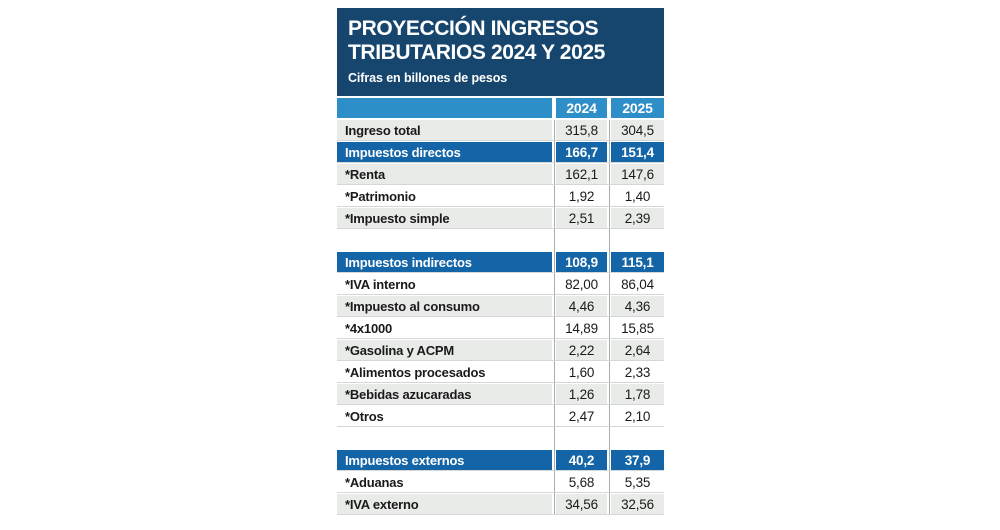 The width and height of the screenshot is (1000, 530). I want to click on value-2024: 40,2, so click(581, 460).